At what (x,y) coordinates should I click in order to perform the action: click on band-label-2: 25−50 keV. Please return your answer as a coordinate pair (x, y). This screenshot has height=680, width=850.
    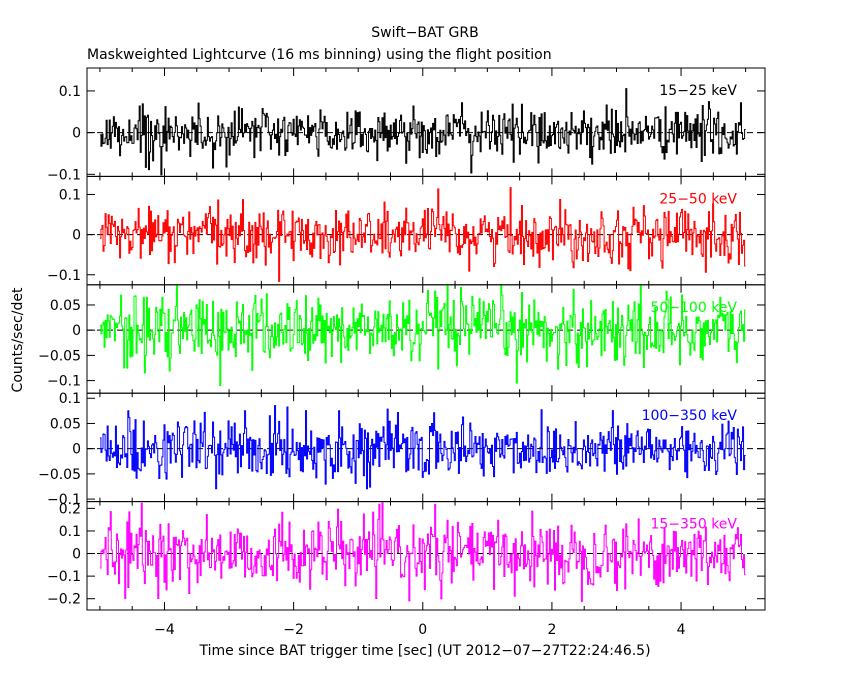
    Looking at the image, I should click on (698, 199).